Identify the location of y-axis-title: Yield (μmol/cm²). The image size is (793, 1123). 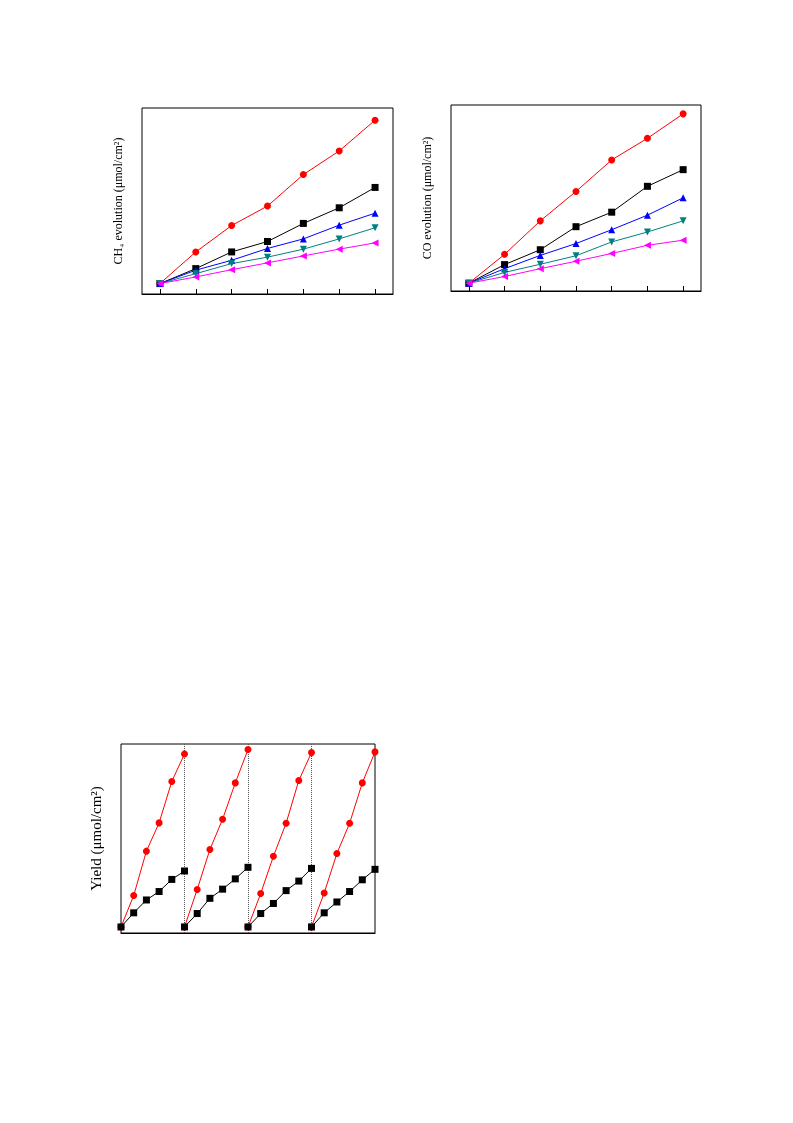
(96, 838).